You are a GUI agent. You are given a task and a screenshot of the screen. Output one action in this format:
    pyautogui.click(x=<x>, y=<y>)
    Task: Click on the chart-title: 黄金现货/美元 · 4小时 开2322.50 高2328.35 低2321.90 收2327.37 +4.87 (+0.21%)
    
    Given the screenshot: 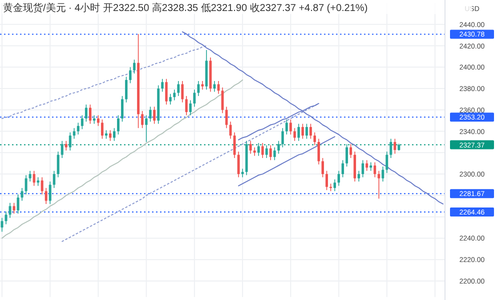 What is the action you would take?
    pyautogui.click(x=185, y=8)
    